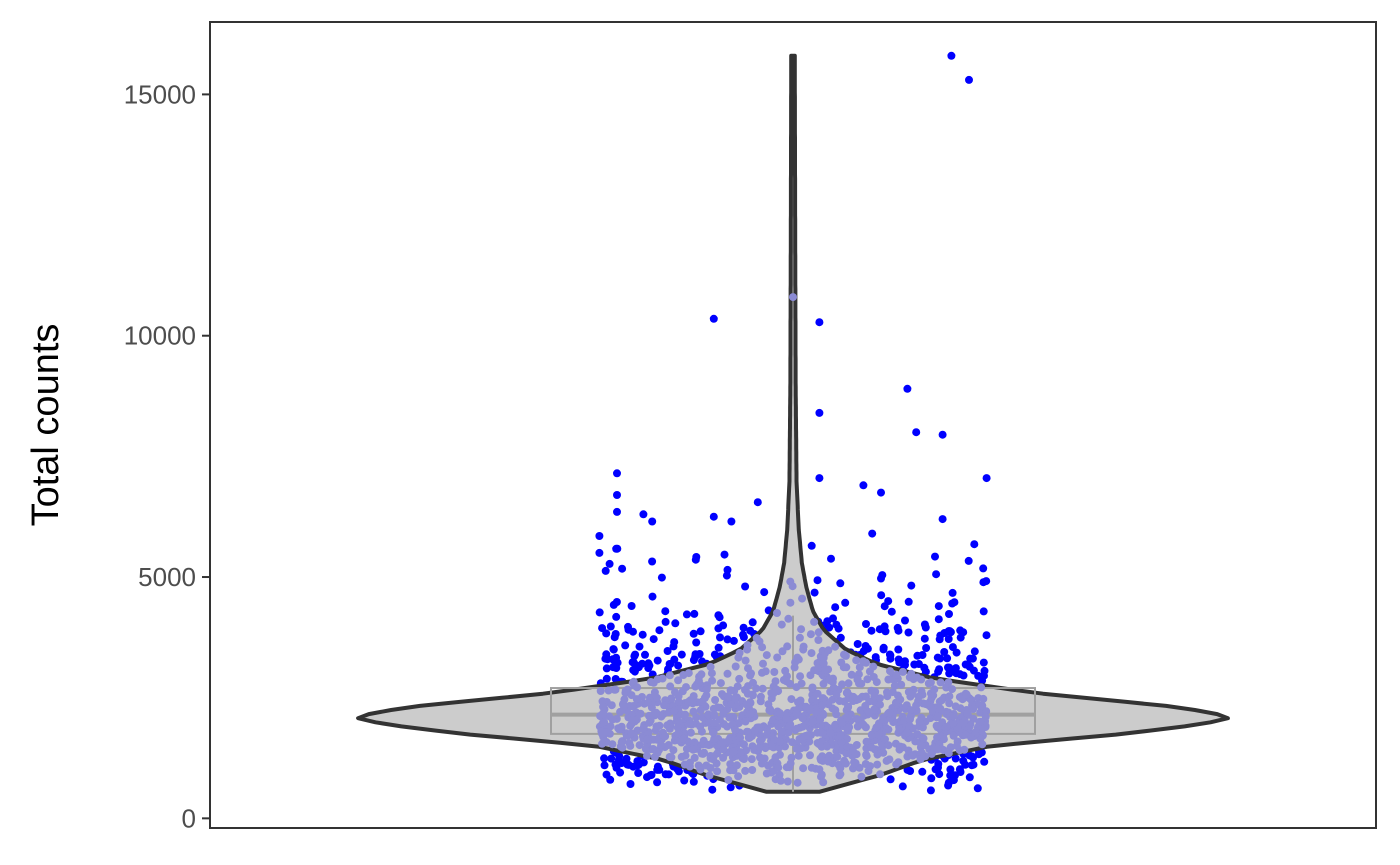 The image size is (1400, 865). What do you see at coordinates (160, 336) in the screenshot?
I see `y-tick-label: 10000` at bounding box center [160, 336].